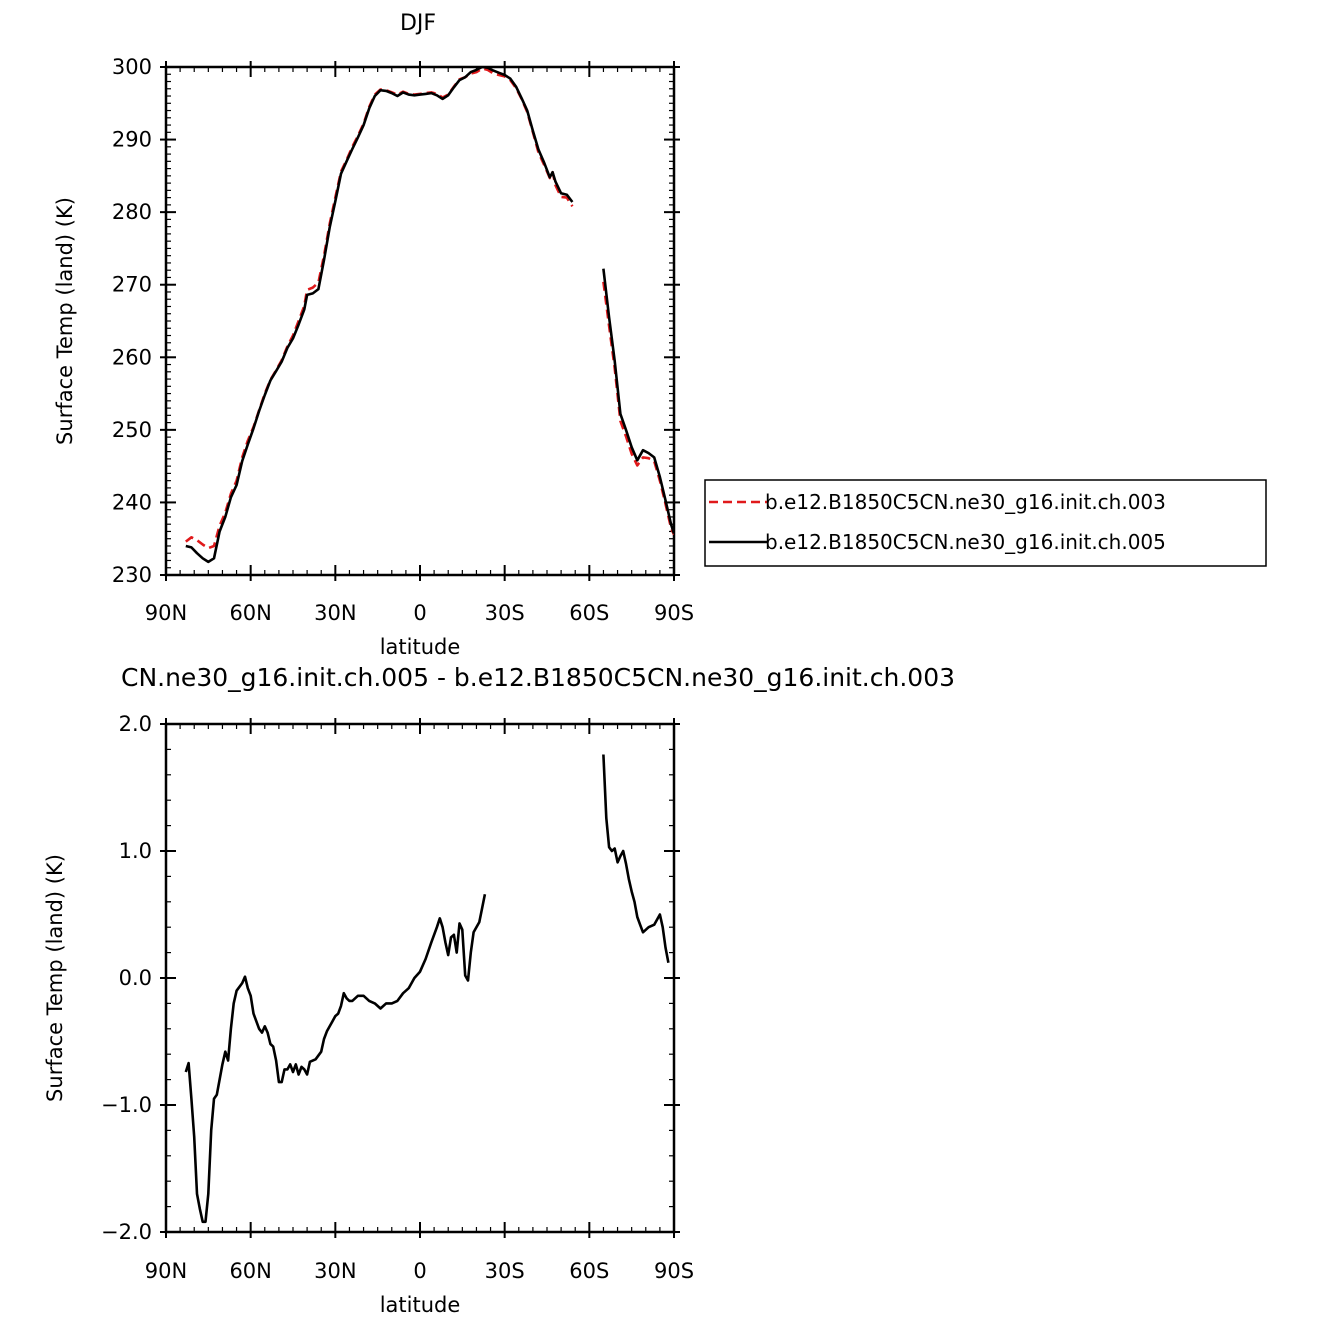  Describe the element at coordinates (135, 851) in the screenshot. I see `y-tick-label: 1.0` at that location.